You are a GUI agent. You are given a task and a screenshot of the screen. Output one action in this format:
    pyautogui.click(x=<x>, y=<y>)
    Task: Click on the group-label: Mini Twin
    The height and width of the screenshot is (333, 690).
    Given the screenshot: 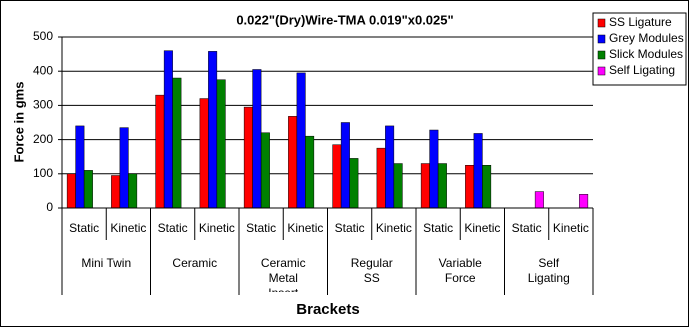 What is the action you would take?
    pyautogui.click(x=106, y=263)
    